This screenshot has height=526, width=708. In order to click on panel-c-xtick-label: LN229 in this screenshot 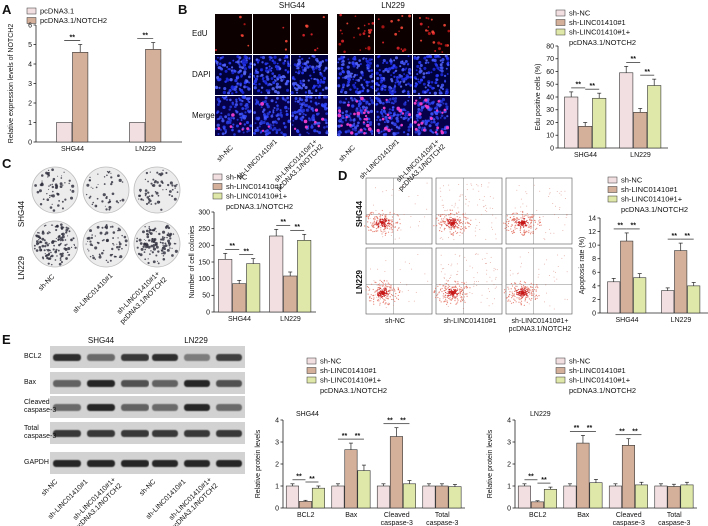, I will do `click(290, 319)`.